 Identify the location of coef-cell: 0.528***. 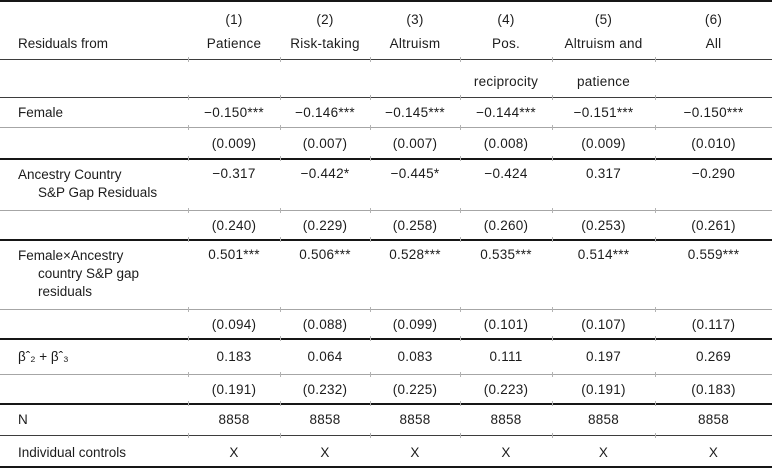
(415, 254).